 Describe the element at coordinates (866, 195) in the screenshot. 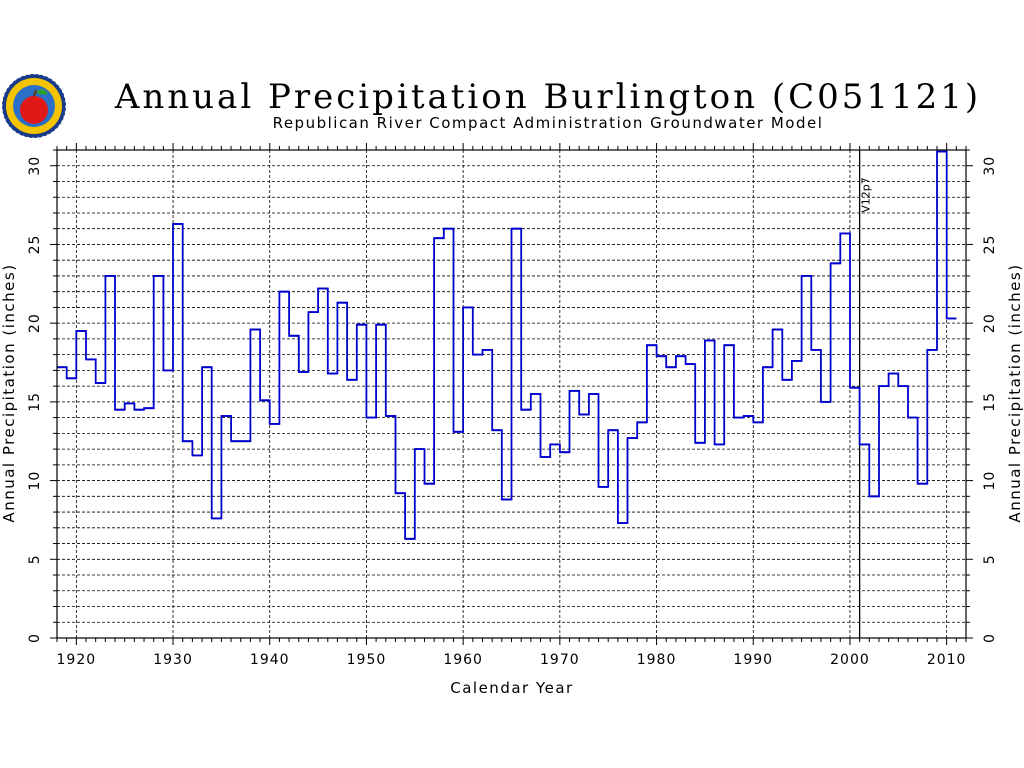

I see `annotation-label: V12p7` at that location.